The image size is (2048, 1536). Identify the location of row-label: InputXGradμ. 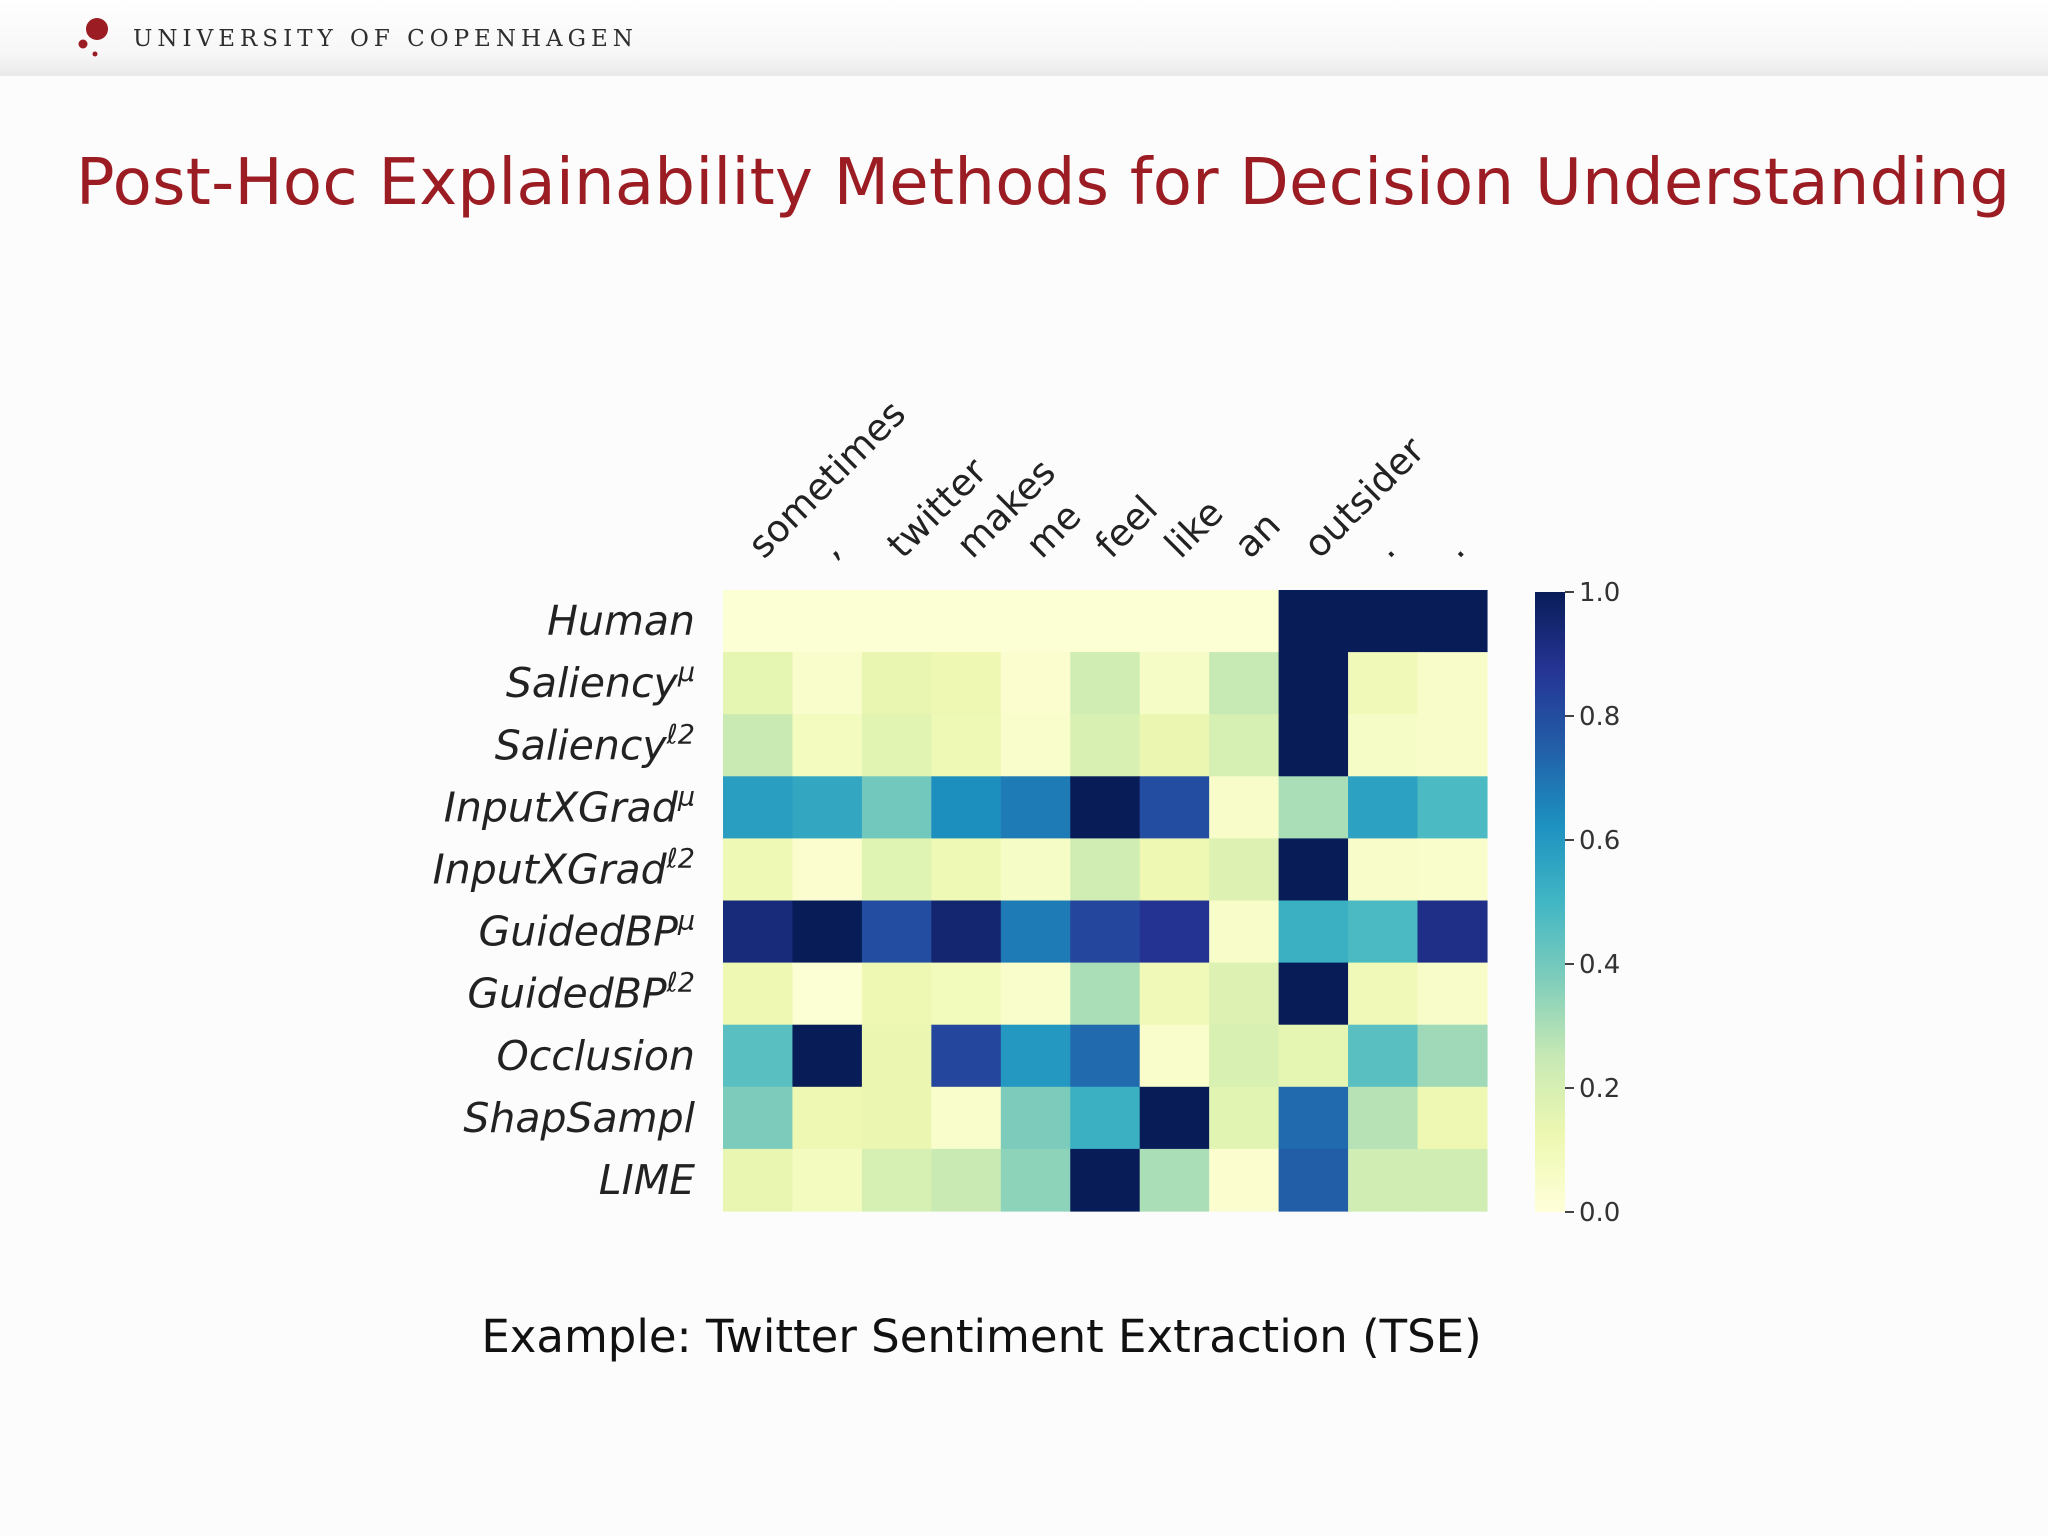
(569, 806).